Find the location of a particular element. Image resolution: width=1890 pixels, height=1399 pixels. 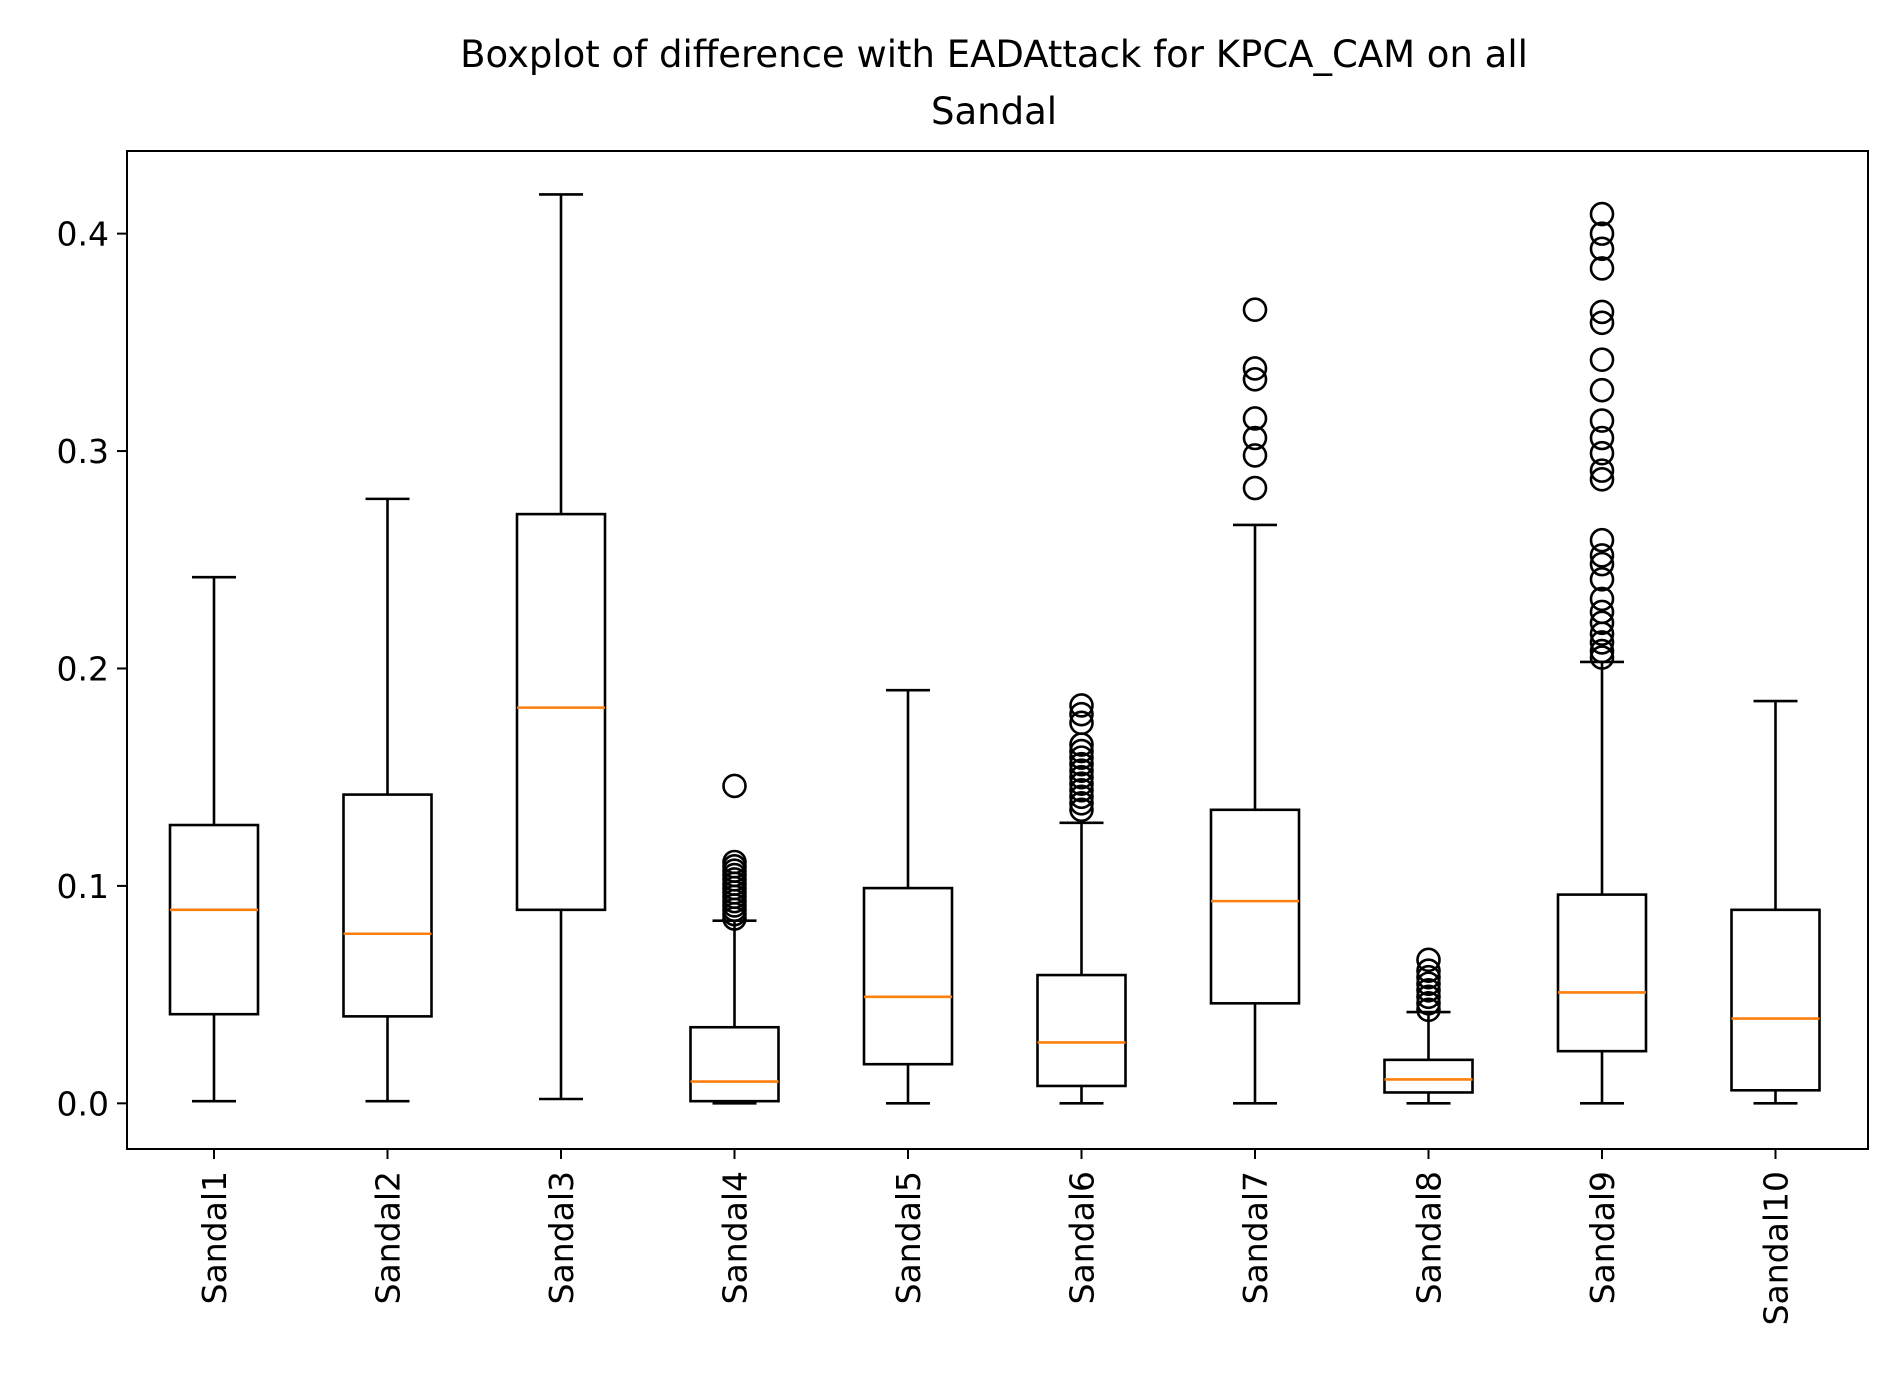

y-tick-label: 0.4 is located at coordinates (83, 234).